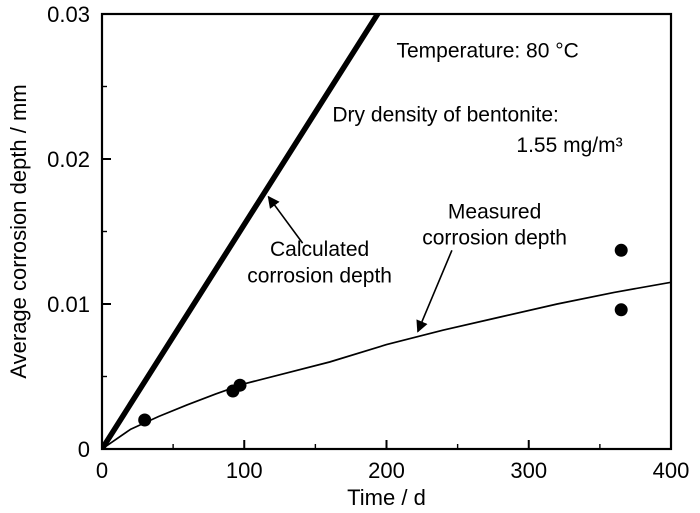 The image size is (700, 513). Describe the element at coordinates (244, 470) in the screenshot. I see `x-tick-label: 100` at that location.